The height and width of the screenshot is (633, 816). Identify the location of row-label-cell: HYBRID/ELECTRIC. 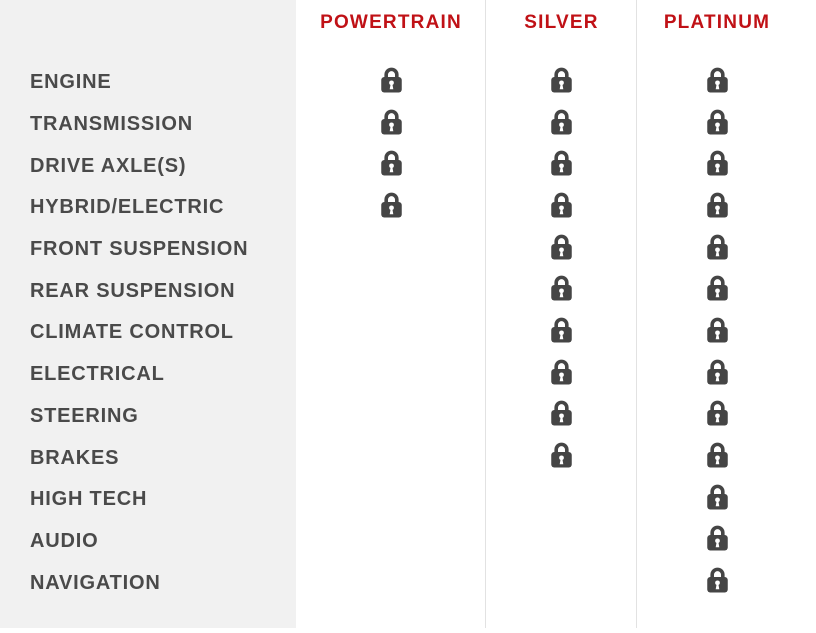
(148, 204).